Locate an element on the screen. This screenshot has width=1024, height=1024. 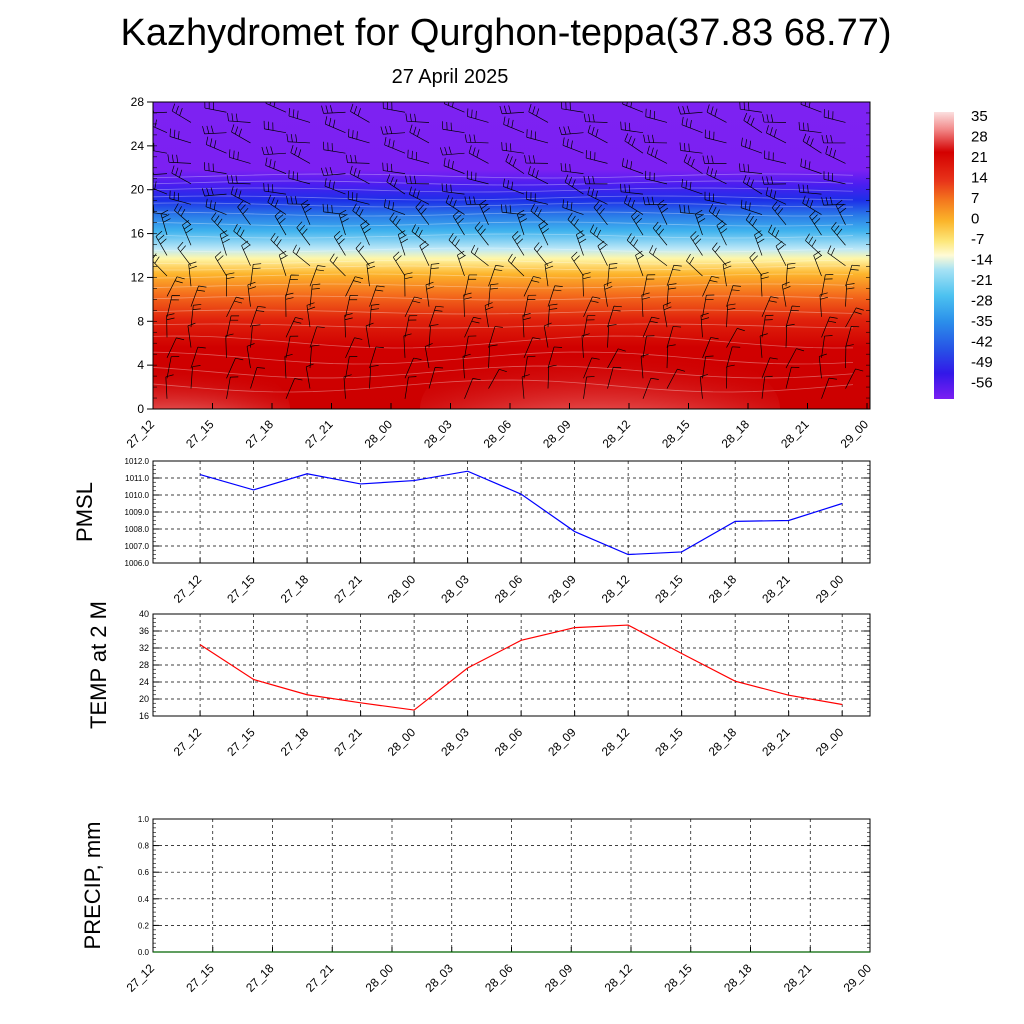
precip-x-tick-label: 28_00 is located at coordinates (380, 978).